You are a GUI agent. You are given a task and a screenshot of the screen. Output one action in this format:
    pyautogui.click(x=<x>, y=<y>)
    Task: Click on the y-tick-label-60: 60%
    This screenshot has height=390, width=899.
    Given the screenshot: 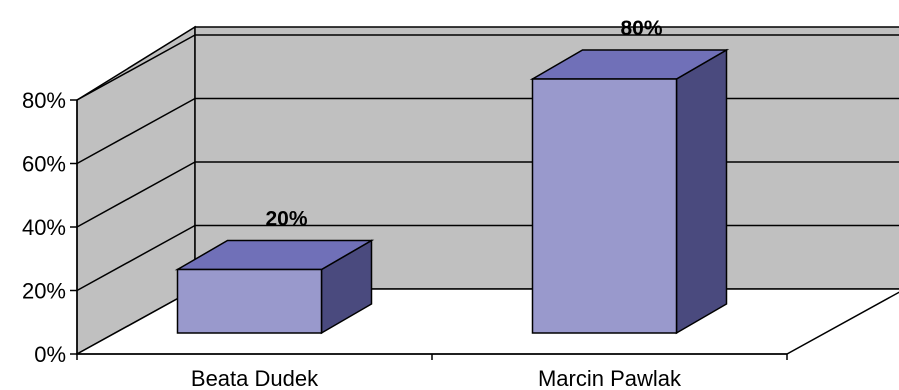 What is the action you would take?
    pyautogui.click(x=44, y=164)
    